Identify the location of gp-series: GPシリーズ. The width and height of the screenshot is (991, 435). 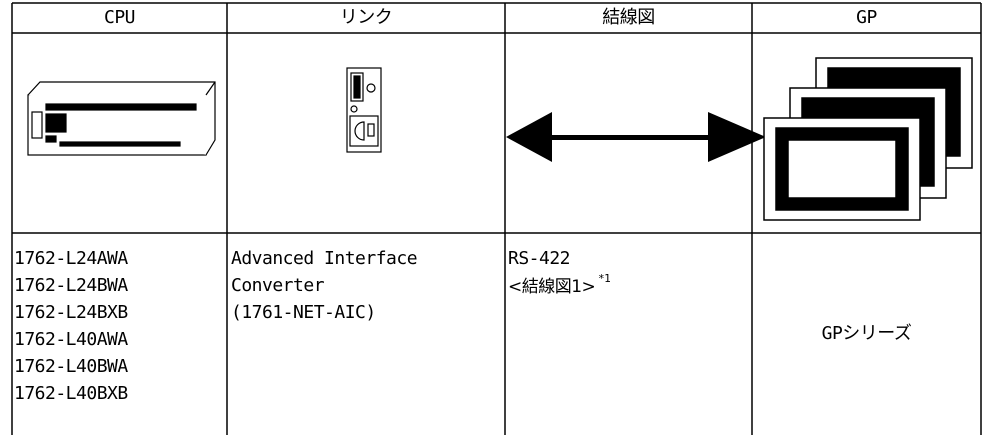
(866, 333).